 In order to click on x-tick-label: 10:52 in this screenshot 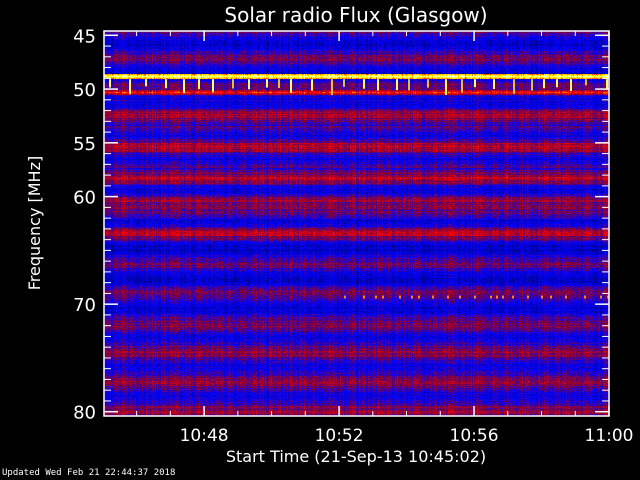, I will do `click(339, 436)`.